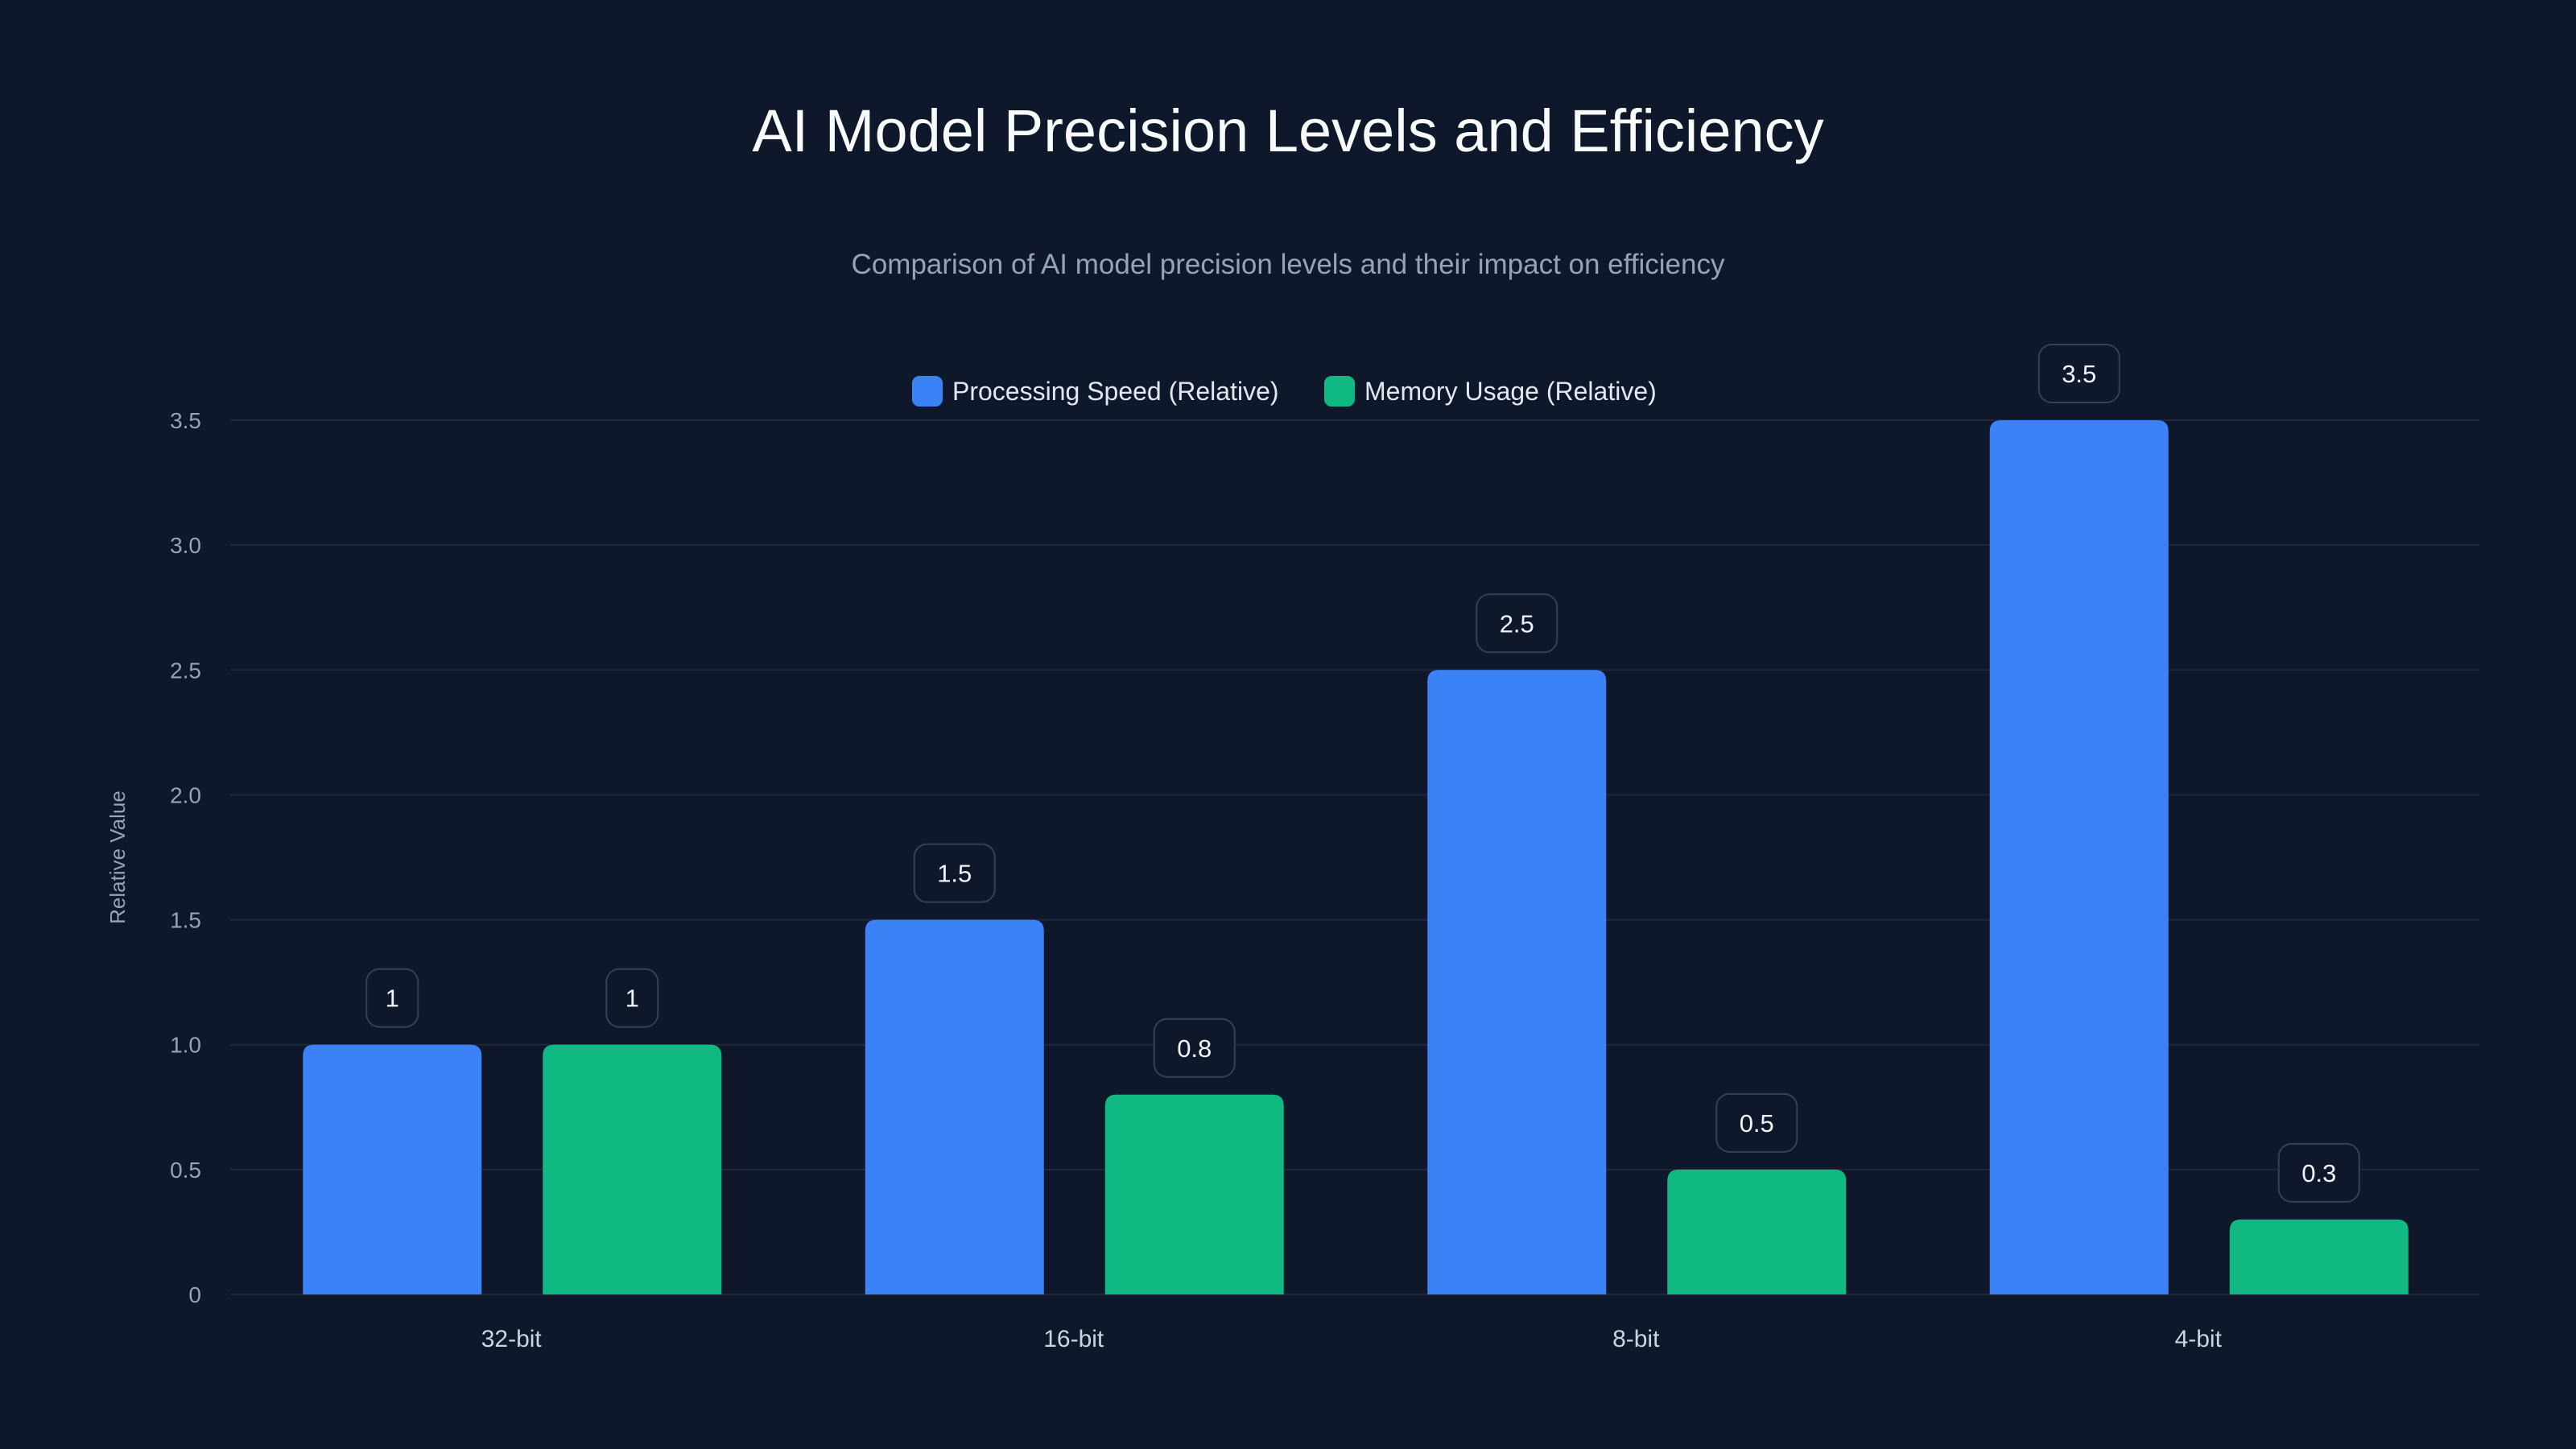 Image resolution: width=2576 pixels, height=1449 pixels. I want to click on data-label: 0.3, so click(2318, 1173).